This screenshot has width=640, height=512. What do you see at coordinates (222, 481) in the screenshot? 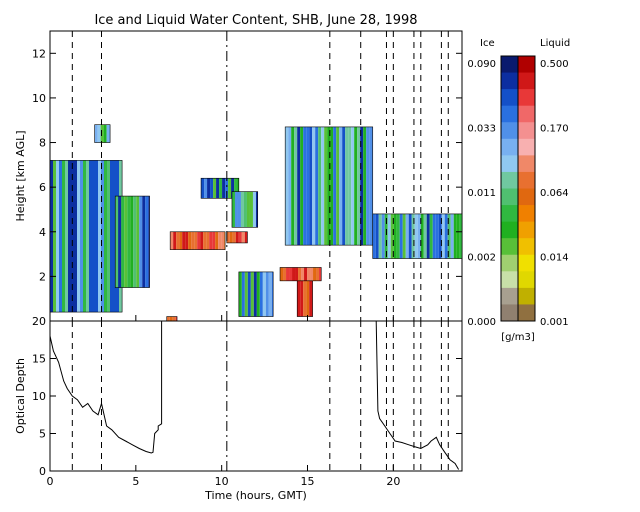
I see `x-tick-label: 10` at bounding box center [222, 481].